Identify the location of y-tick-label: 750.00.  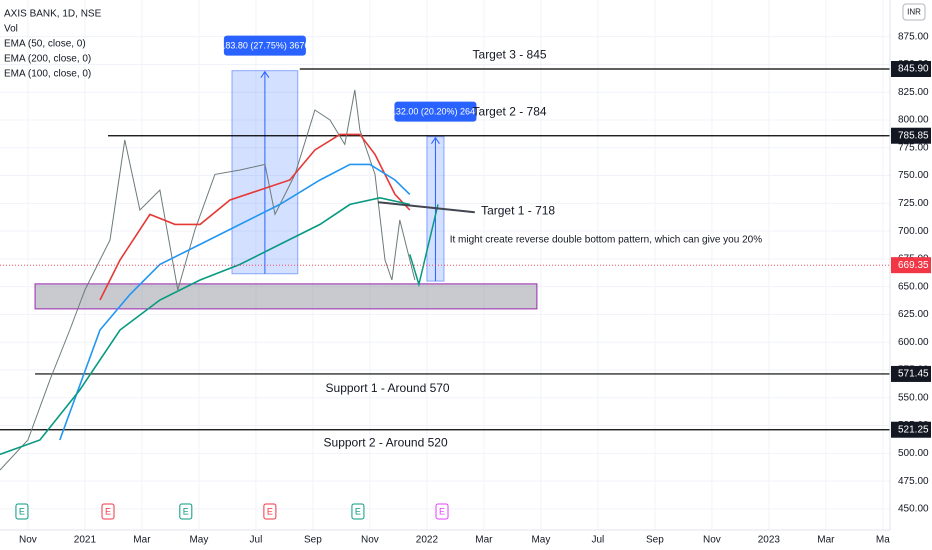
(913, 175).